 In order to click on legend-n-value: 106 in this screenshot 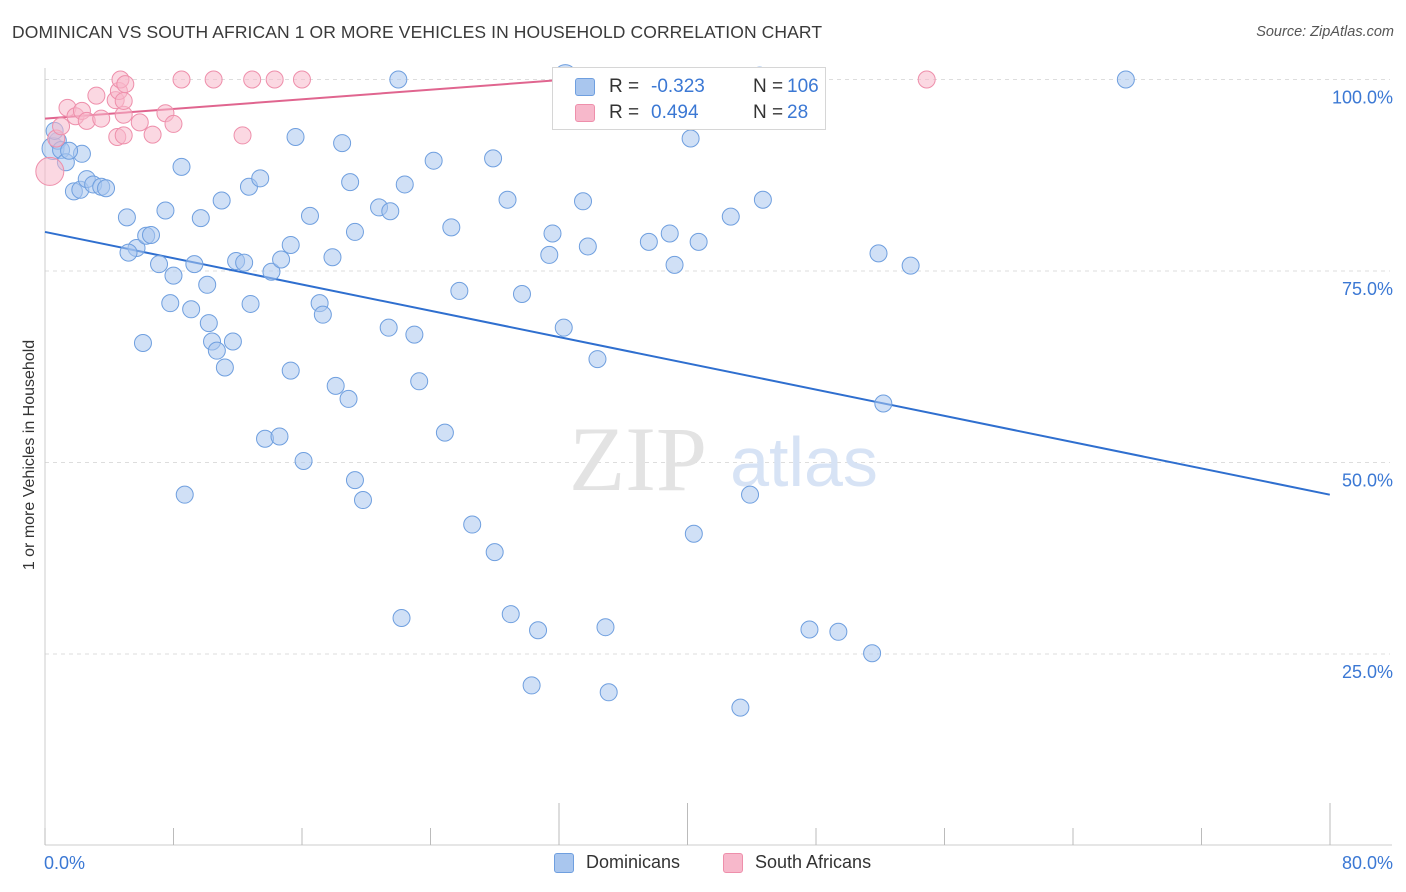, I will do `click(803, 86)`.